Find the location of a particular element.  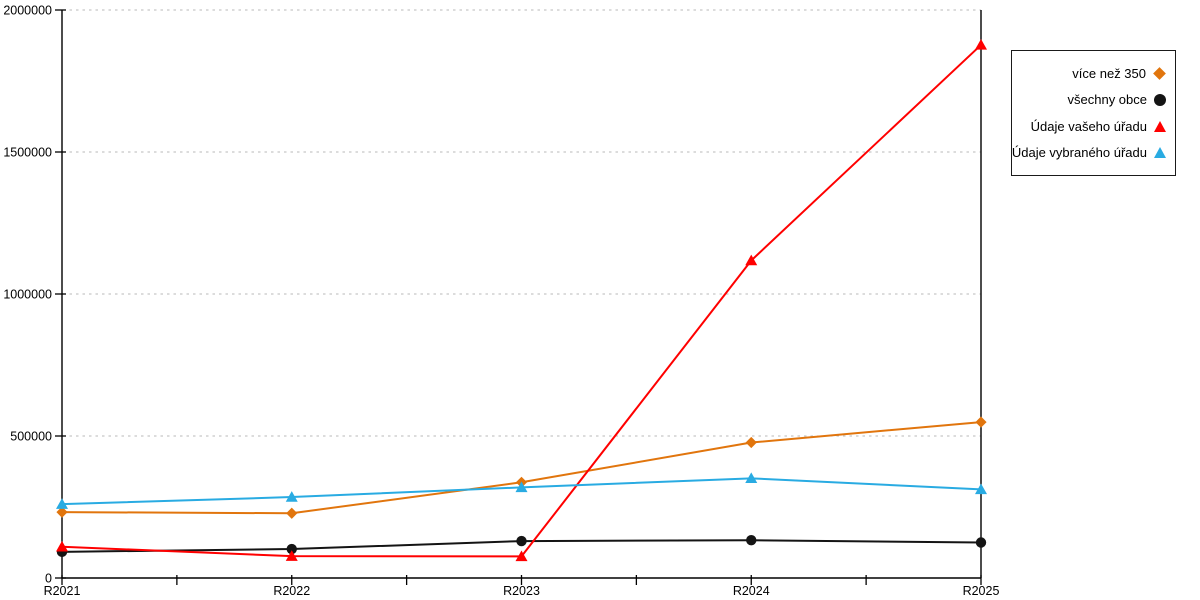

y-tick-label: 1500000 is located at coordinates (27, 153).